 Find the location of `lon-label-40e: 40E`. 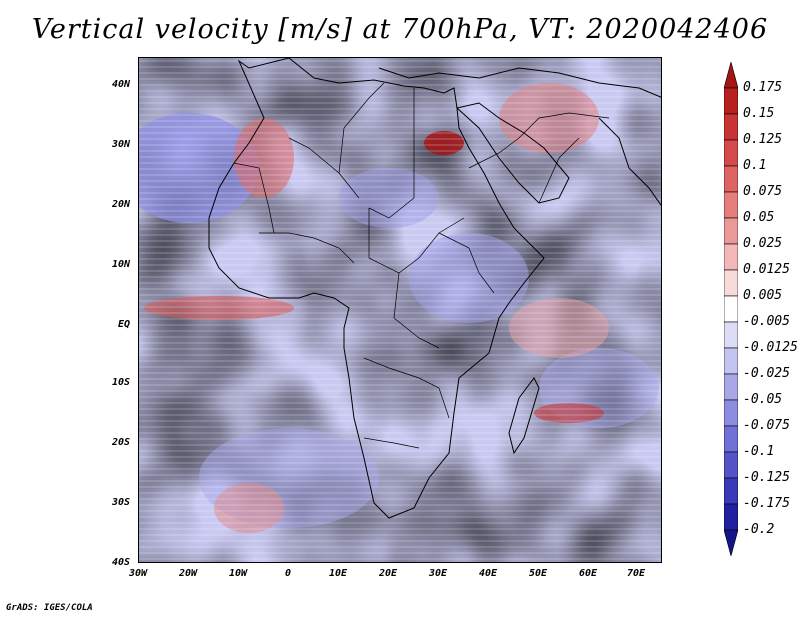

lon-label-40e: 40E is located at coordinates (488, 573).